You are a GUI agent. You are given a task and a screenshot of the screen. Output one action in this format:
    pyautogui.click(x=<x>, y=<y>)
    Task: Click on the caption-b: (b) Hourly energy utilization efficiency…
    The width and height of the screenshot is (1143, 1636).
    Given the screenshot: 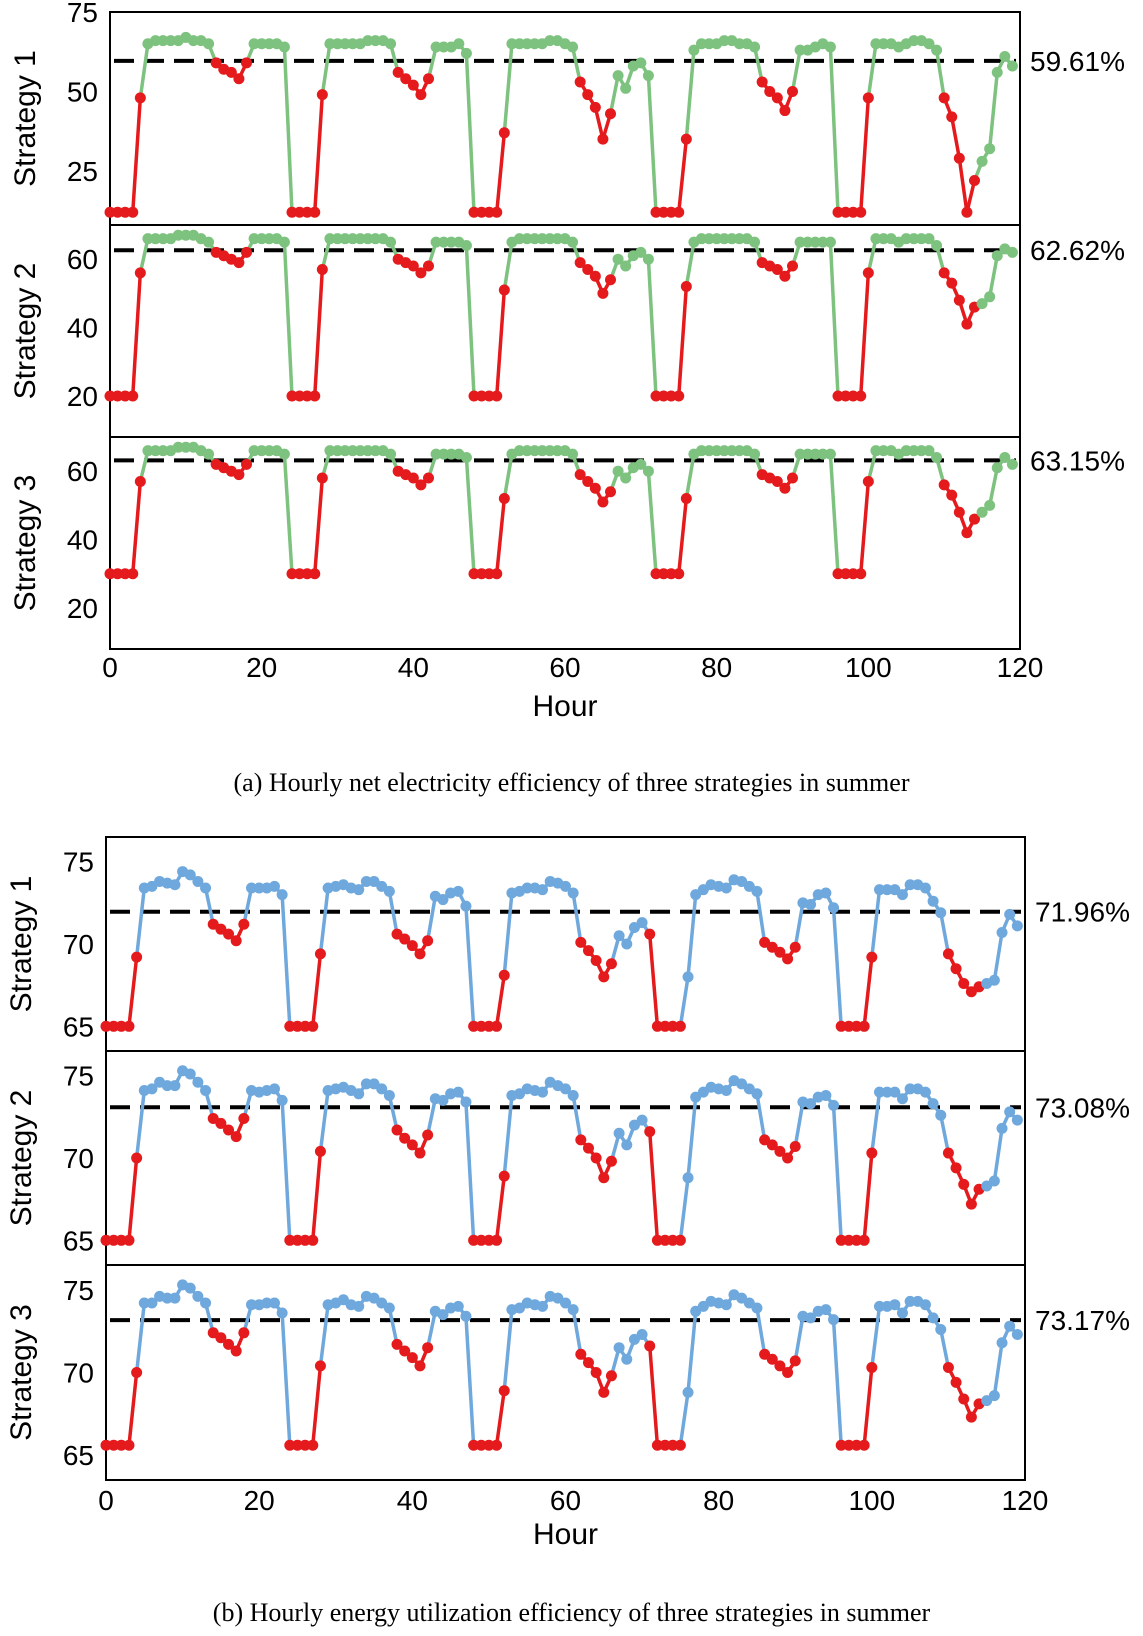 What is the action you would take?
    pyautogui.click(x=571, y=1612)
    